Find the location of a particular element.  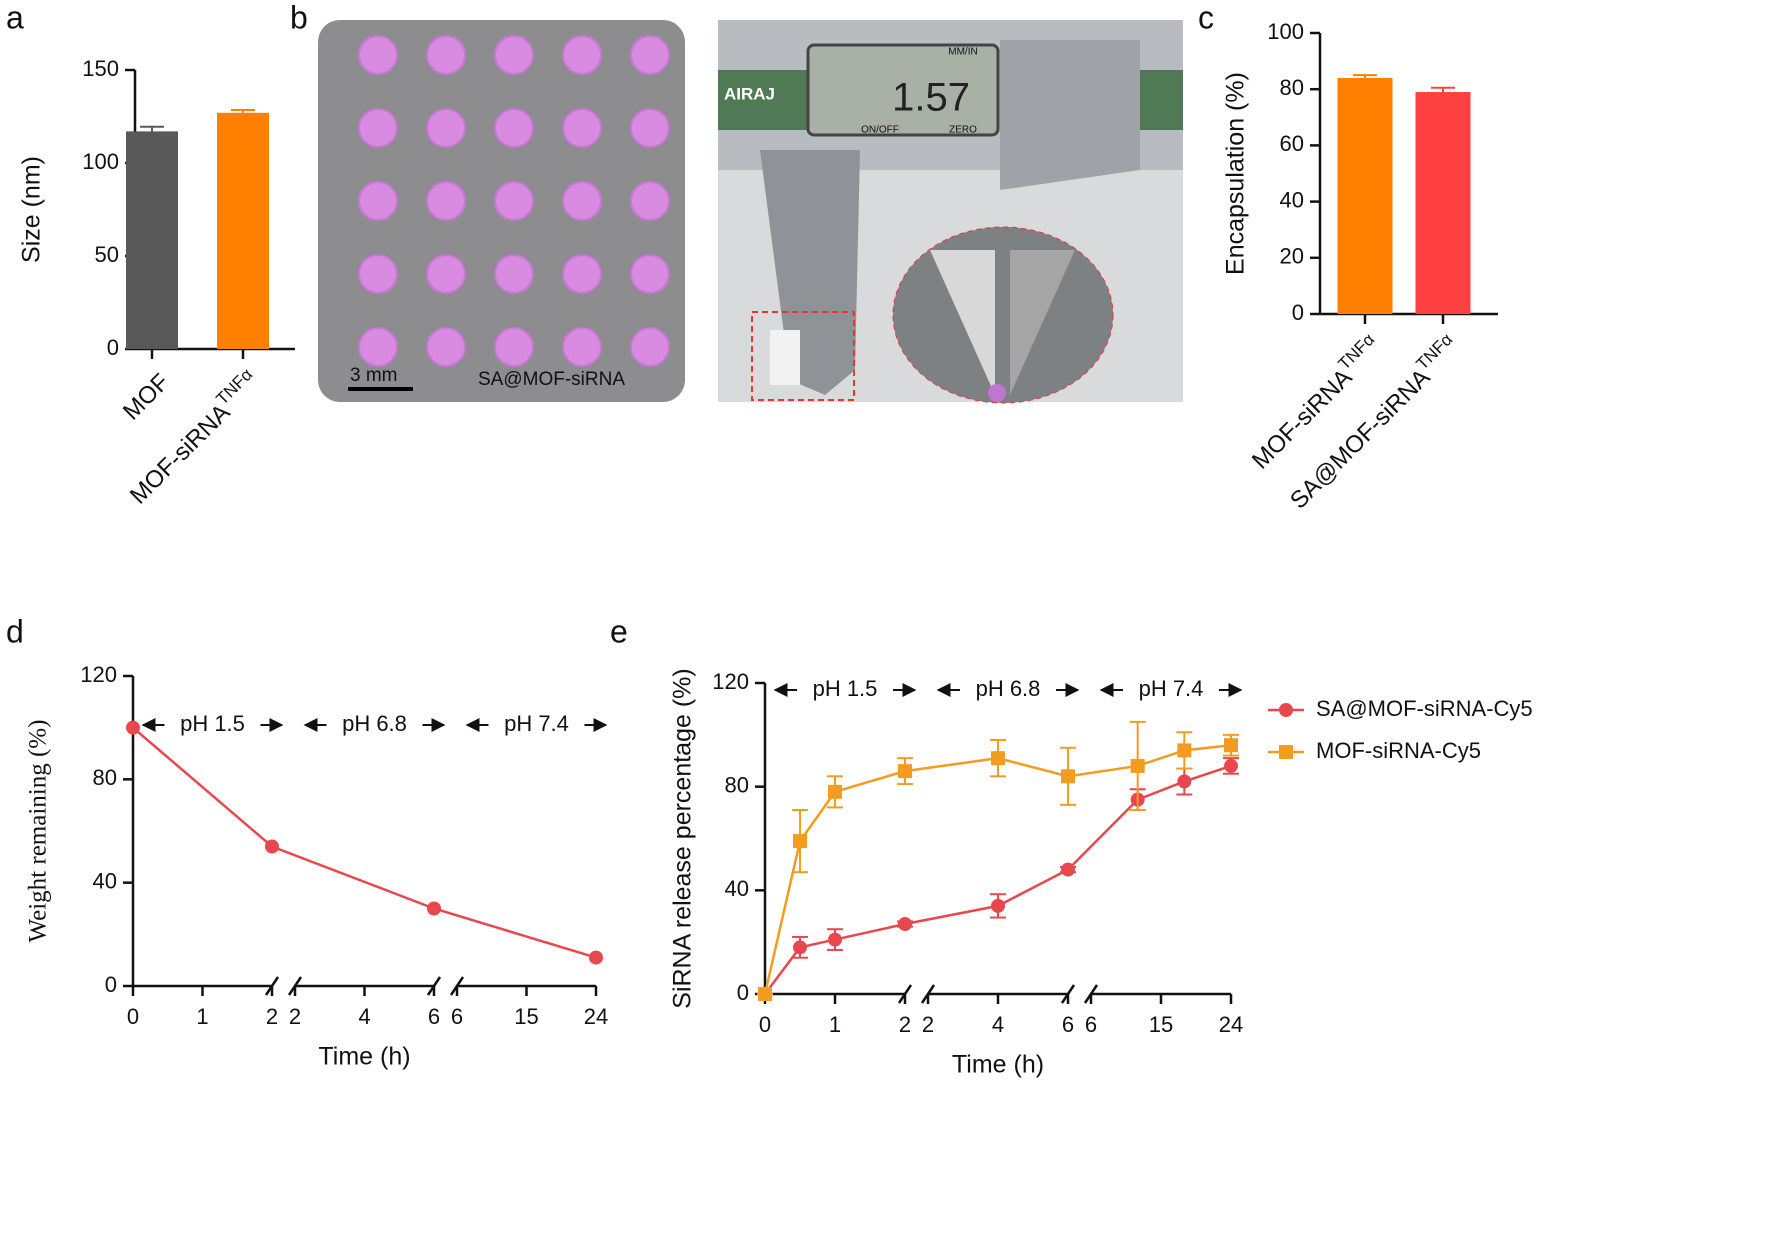

y-tick-label: 60 is located at coordinates (1292, 143).